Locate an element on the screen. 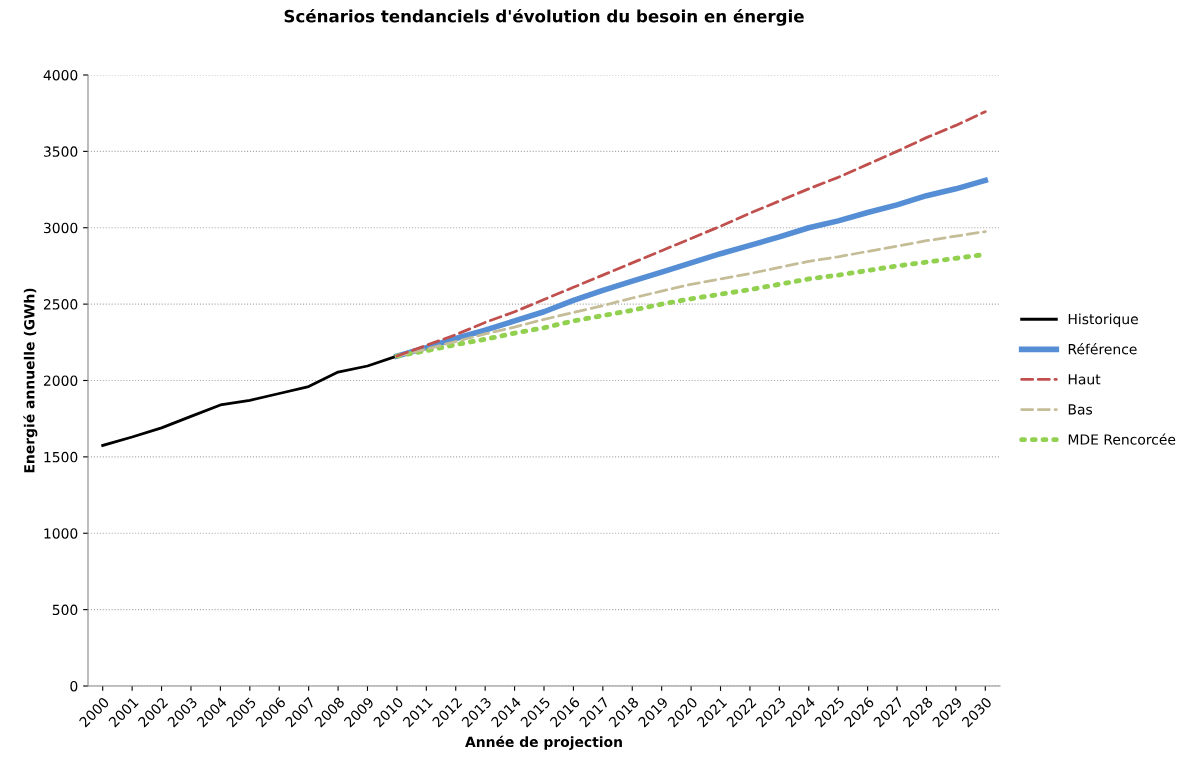 This screenshot has width=1200, height=776. y-axis-title: Energié annuelle (GWh) is located at coordinates (30, 380).